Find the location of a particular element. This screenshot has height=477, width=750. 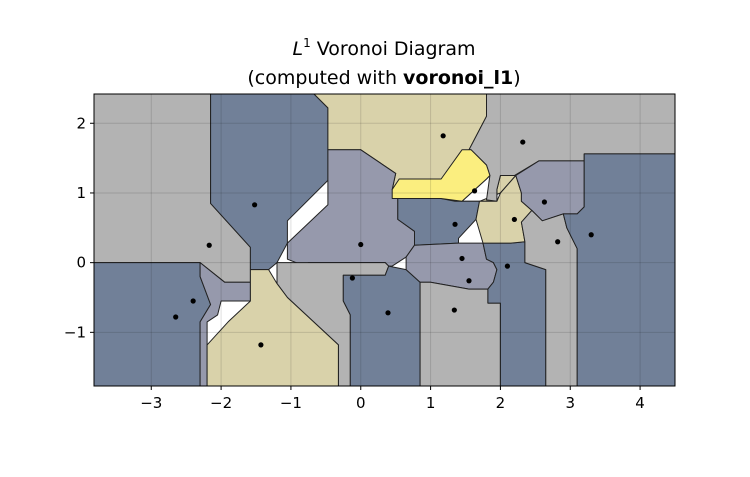

x-tick-label-4: 1 is located at coordinates (431, 403).